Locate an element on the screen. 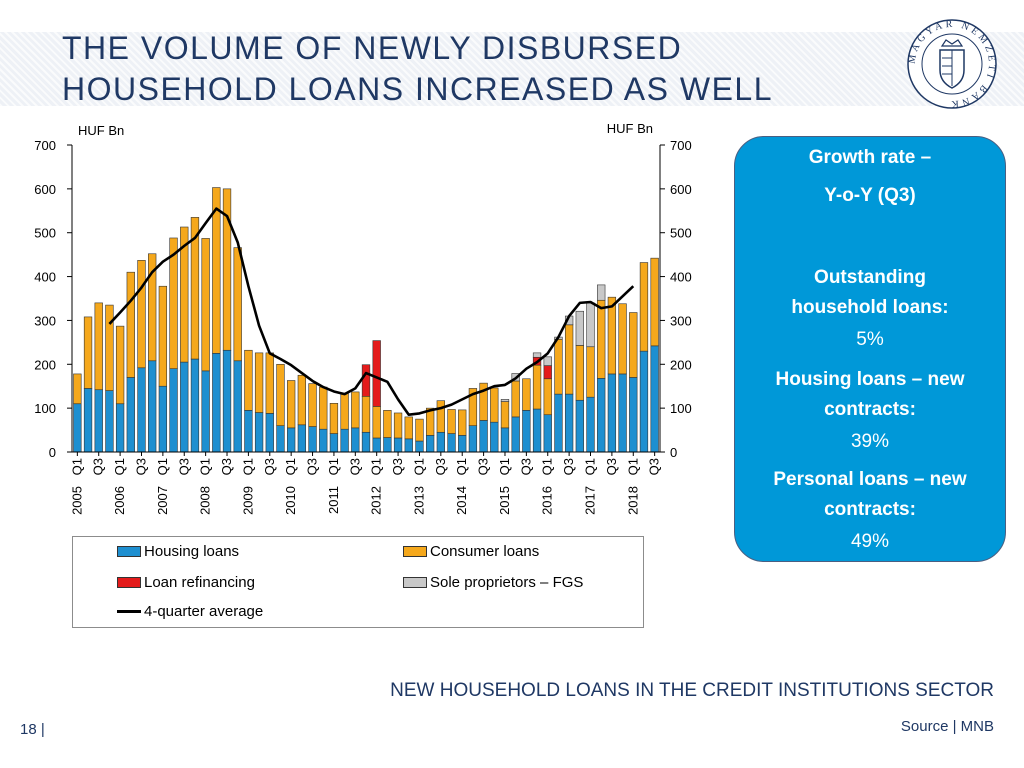  box-item-1-label-2: household loans: is located at coordinates (870, 307).